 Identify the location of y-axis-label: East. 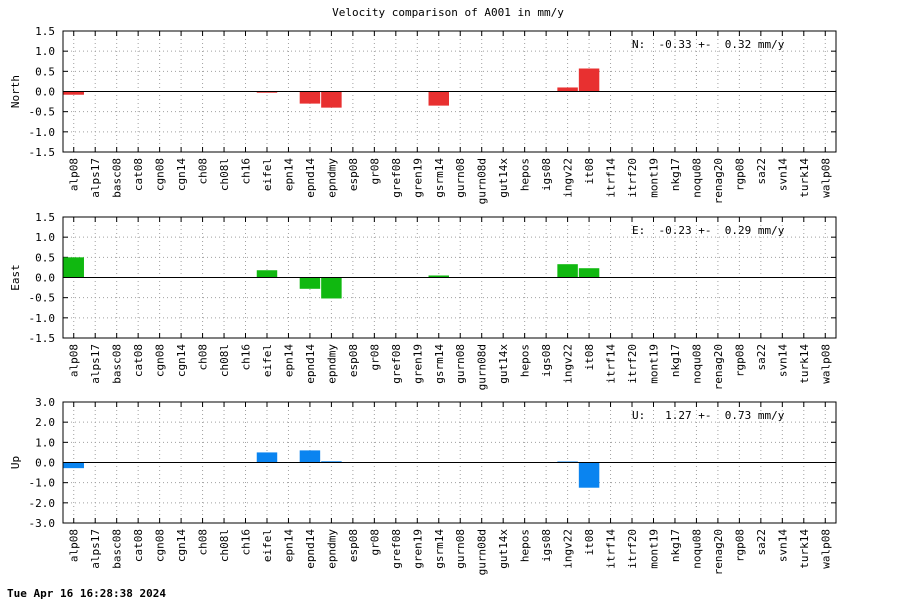
(15, 277).